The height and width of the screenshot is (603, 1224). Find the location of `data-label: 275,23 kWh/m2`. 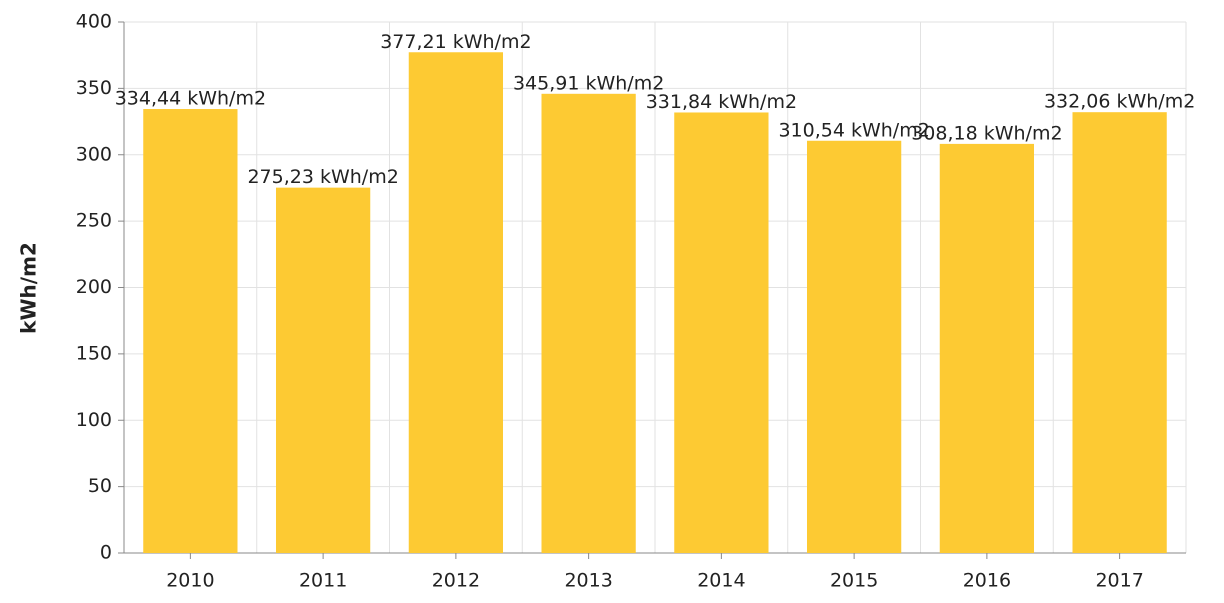

data-label: 275,23 kWh/m2 is located at coordinates (322, 177).